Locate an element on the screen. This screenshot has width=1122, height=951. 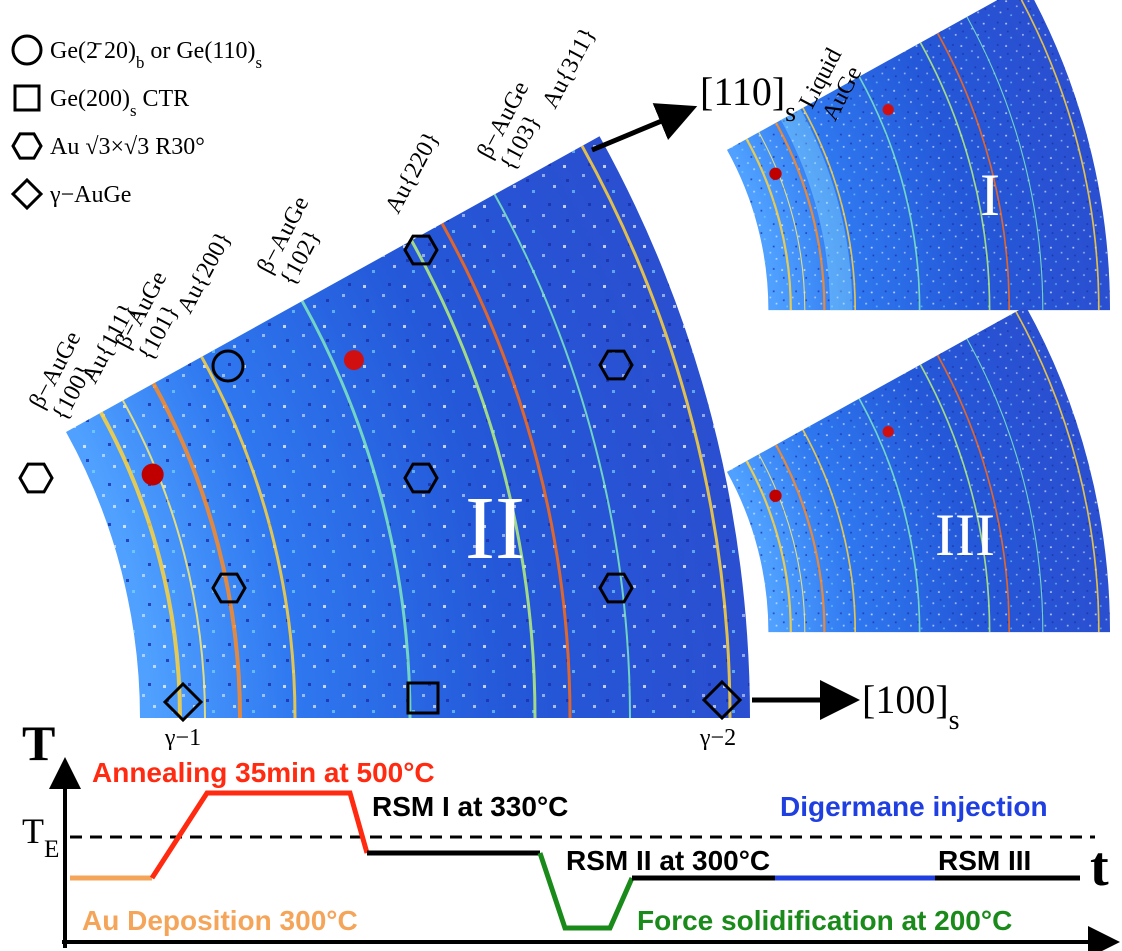
liquid-halo is located at coordinates (816, 210).